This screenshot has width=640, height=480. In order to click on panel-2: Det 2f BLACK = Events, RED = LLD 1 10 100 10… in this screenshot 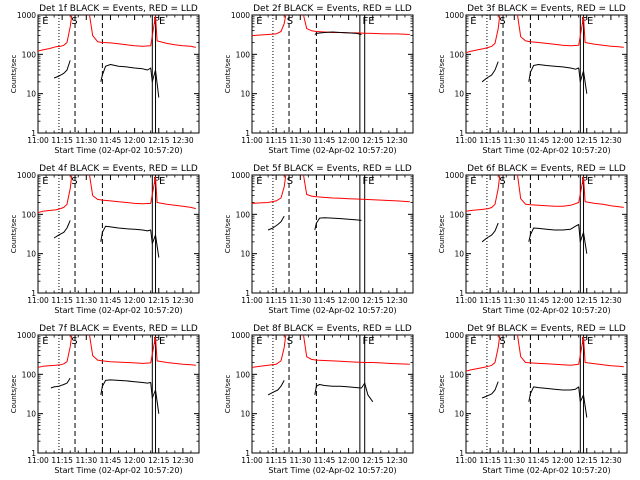, I will do `click(319, 79)`.